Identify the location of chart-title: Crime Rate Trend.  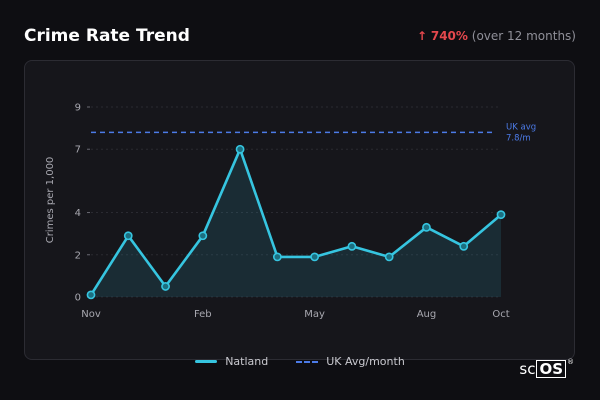
(107, 36).